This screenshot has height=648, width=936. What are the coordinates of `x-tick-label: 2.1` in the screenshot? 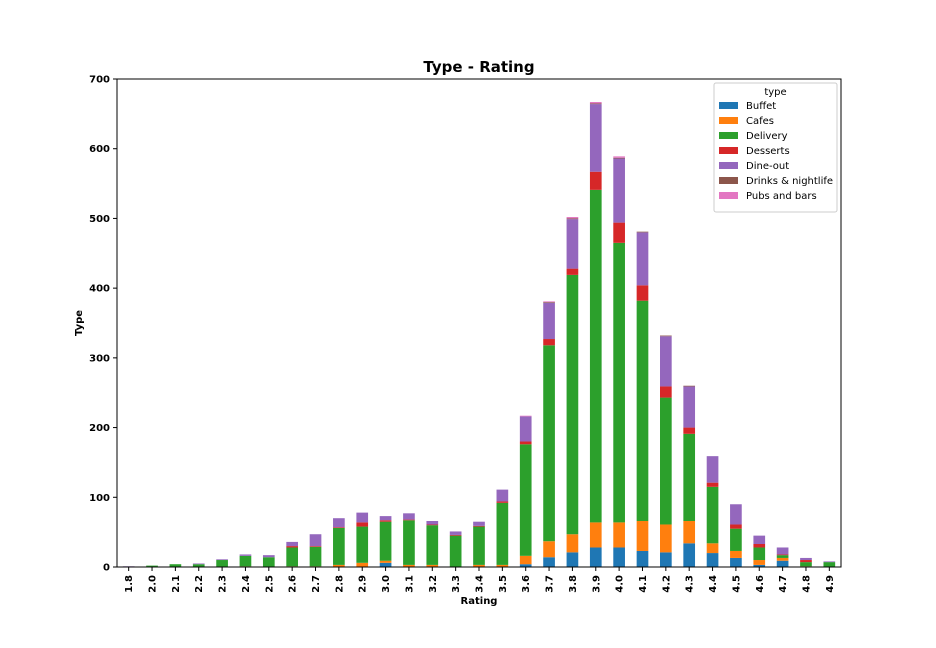 It's located at (176, 584).